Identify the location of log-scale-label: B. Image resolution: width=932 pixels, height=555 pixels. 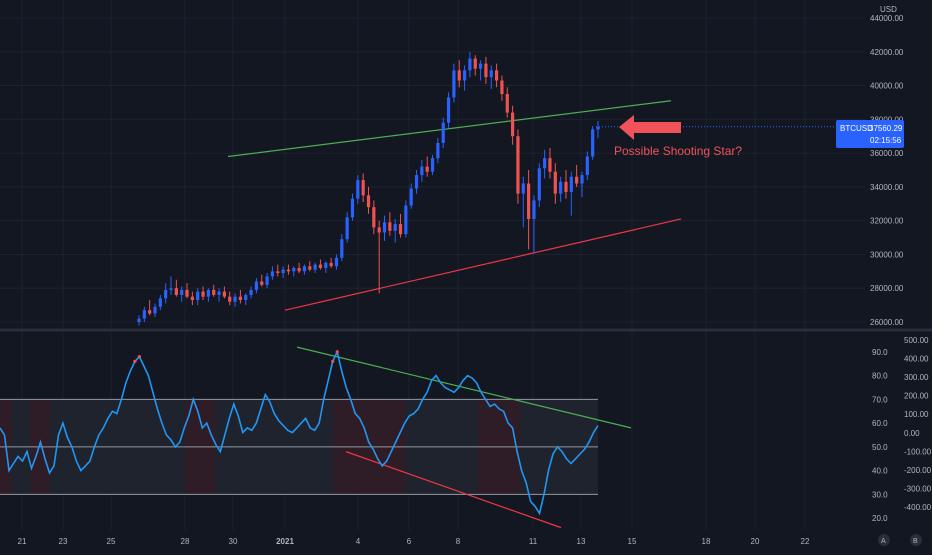
(915, 541).